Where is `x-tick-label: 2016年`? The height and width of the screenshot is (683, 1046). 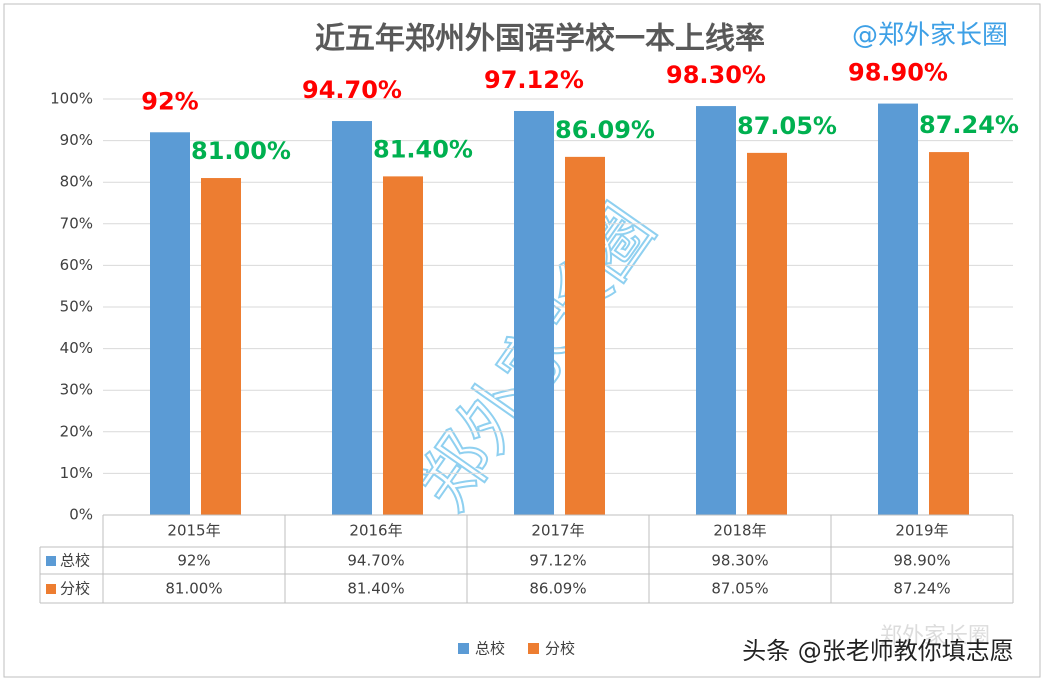 x-tick-label: 2016年 is located at coordinates (375, 531).